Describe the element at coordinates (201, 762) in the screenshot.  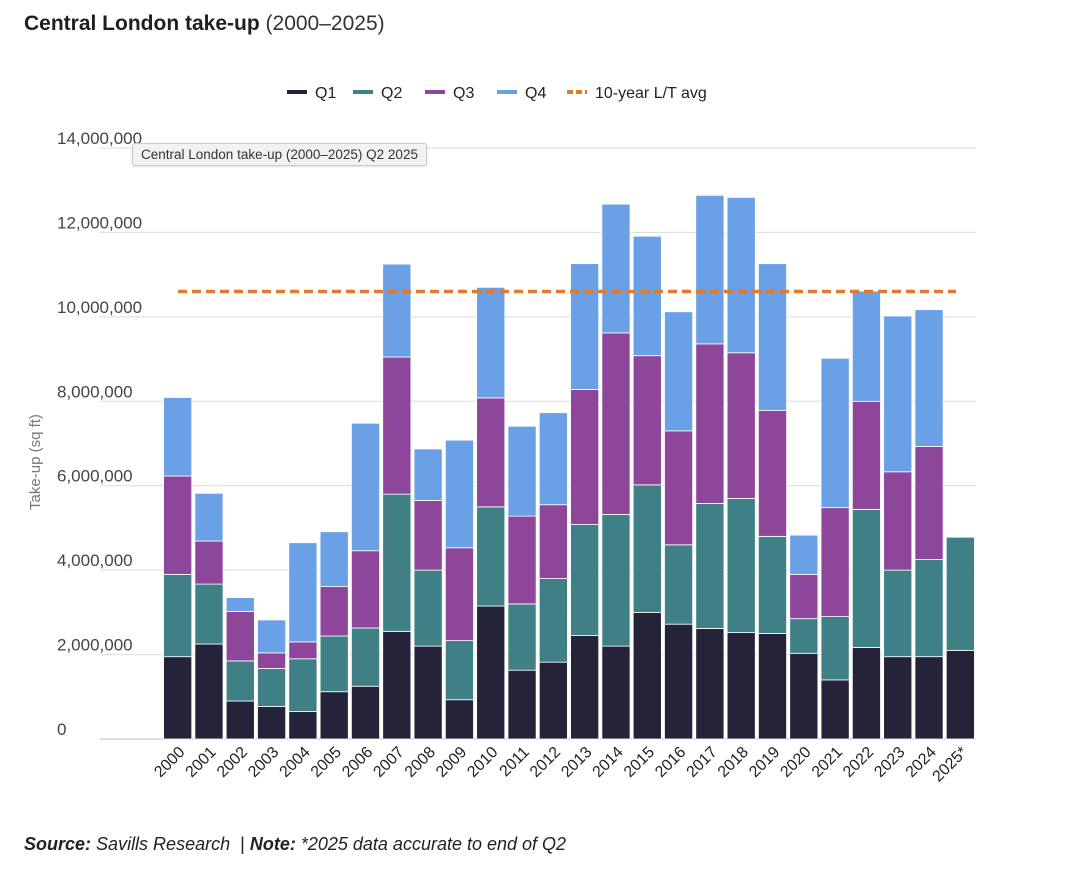
I see `x-tick-label: 2001` at that location.